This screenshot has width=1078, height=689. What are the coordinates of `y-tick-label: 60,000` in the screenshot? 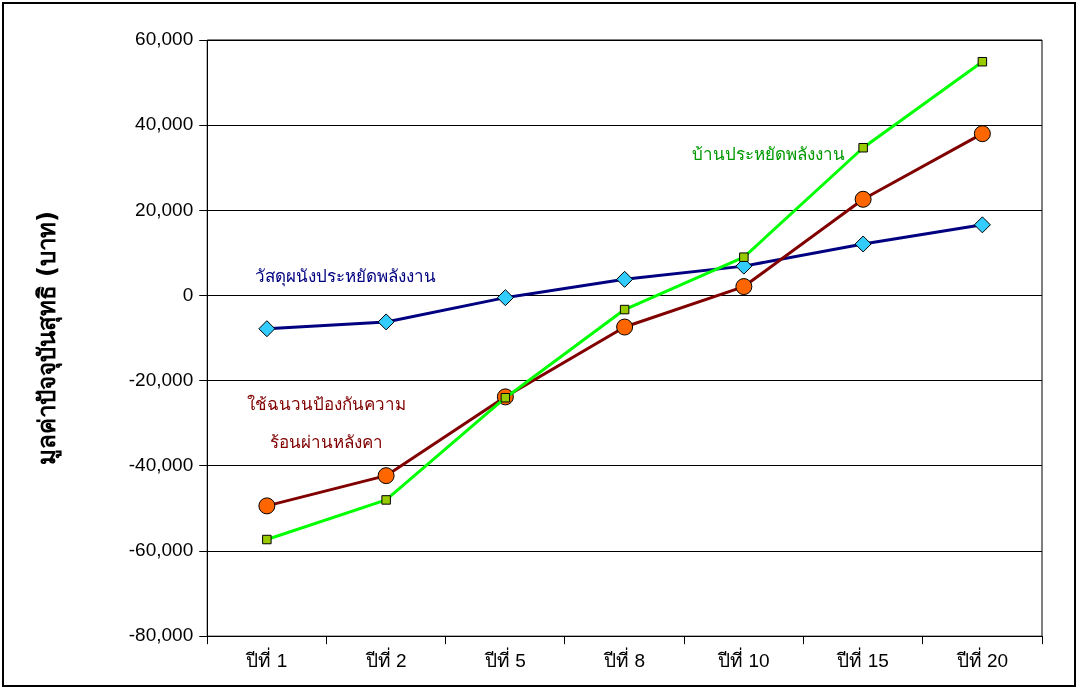 It's located at (164, 39).